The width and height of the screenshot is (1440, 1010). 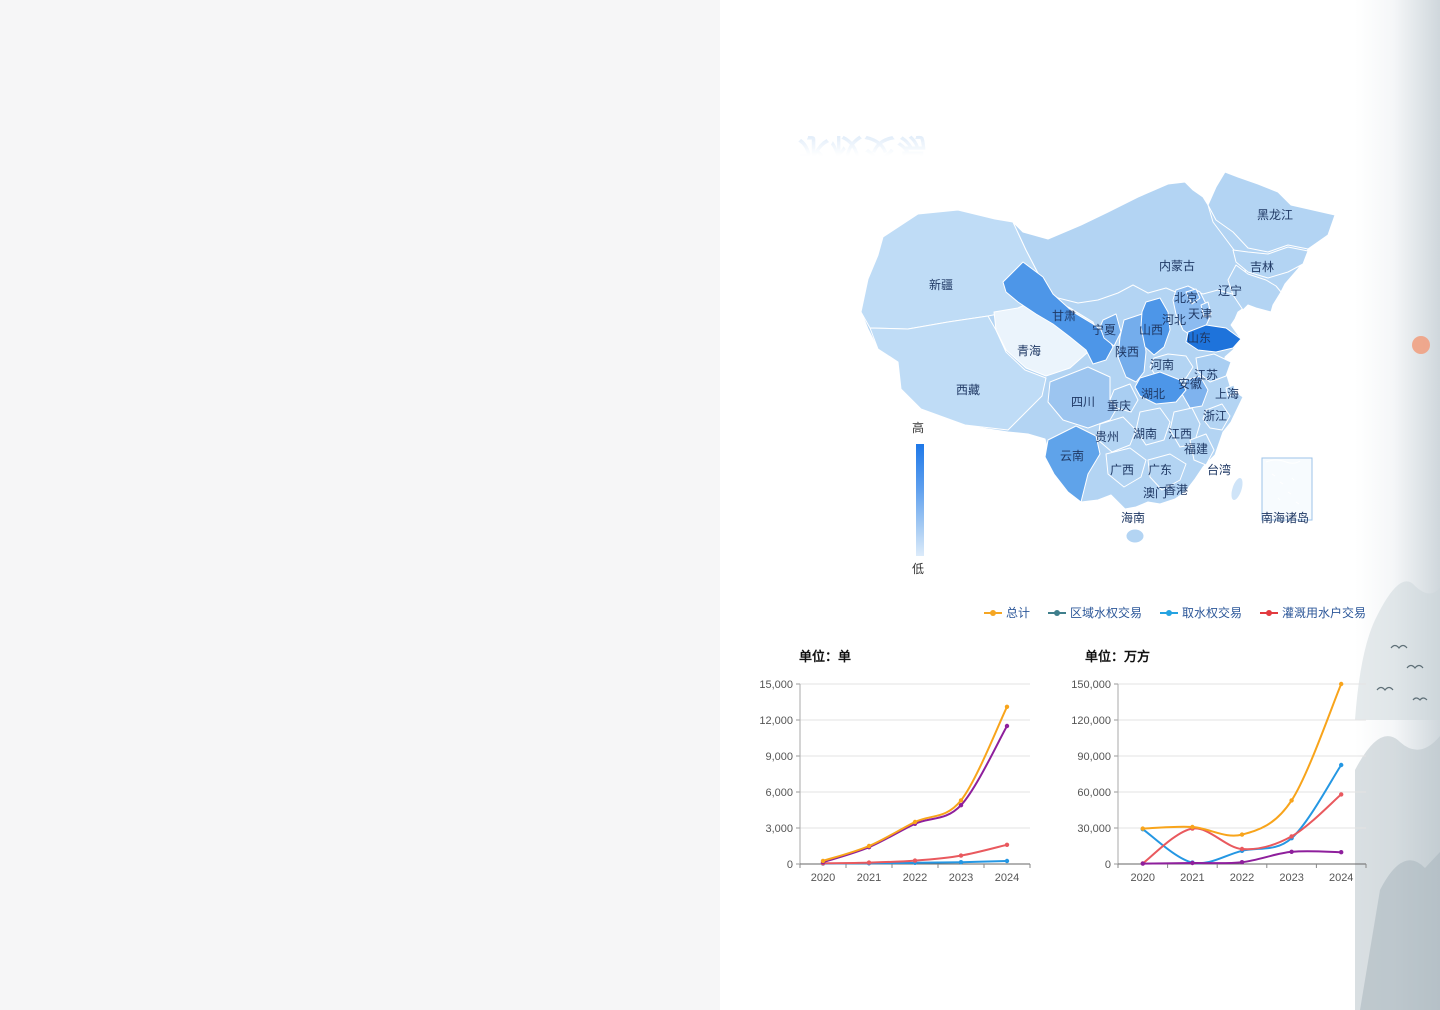 I want to click on province-guangxi, so click(x=1126, y=467).